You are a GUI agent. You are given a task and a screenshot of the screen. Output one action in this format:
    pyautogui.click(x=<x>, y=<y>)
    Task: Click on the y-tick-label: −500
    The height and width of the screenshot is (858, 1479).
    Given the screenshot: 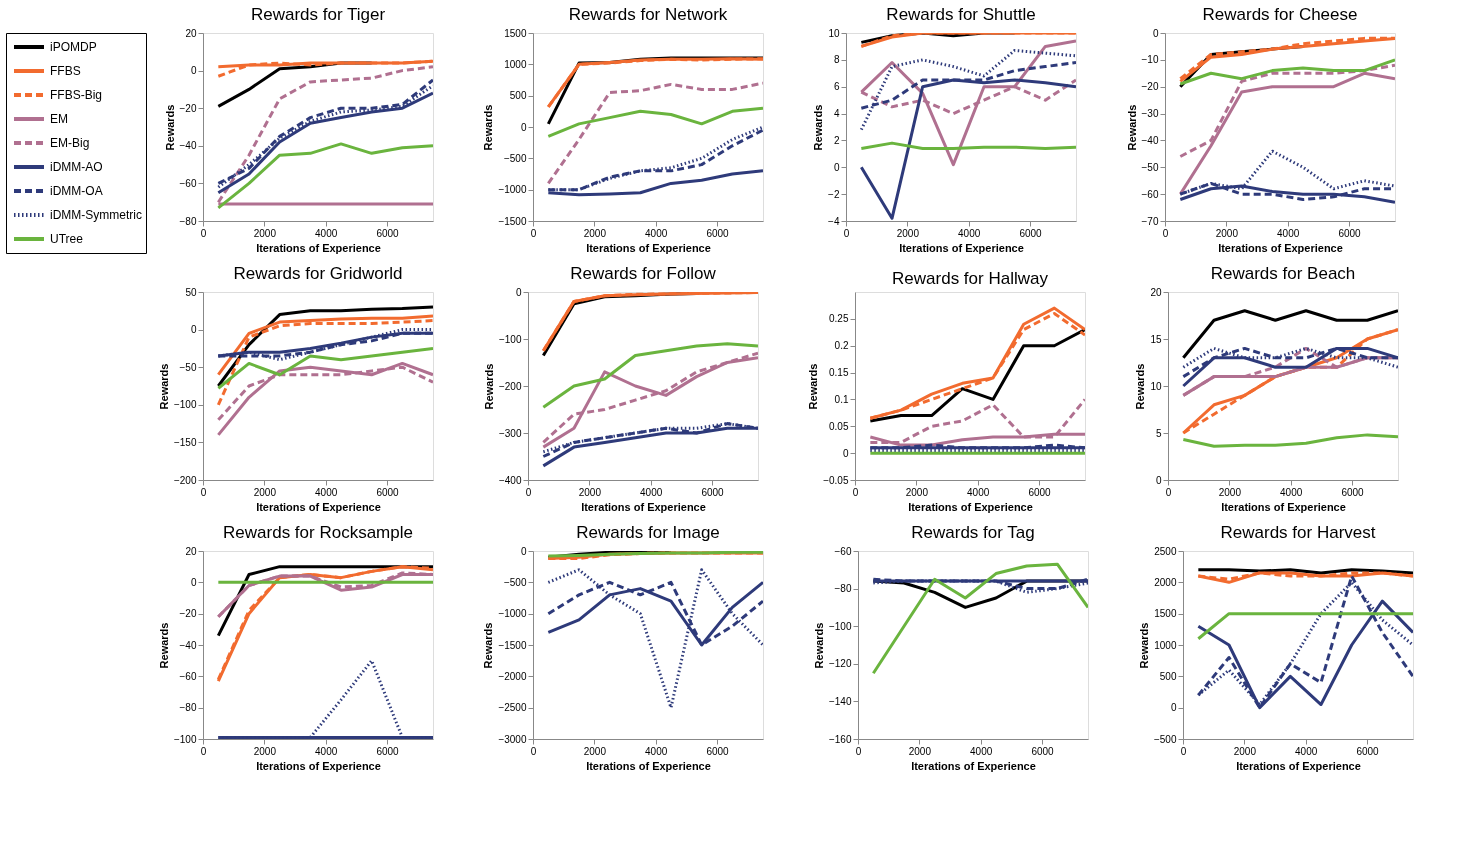 What is the action you would take?
    pyautogui.click(x=515, y=582)
    